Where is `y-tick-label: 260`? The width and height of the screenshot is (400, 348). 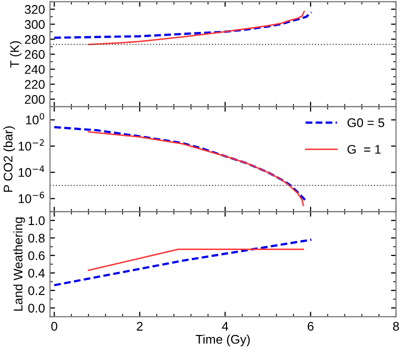 y-tick-label: 260 is located at coordinates (34, 54).